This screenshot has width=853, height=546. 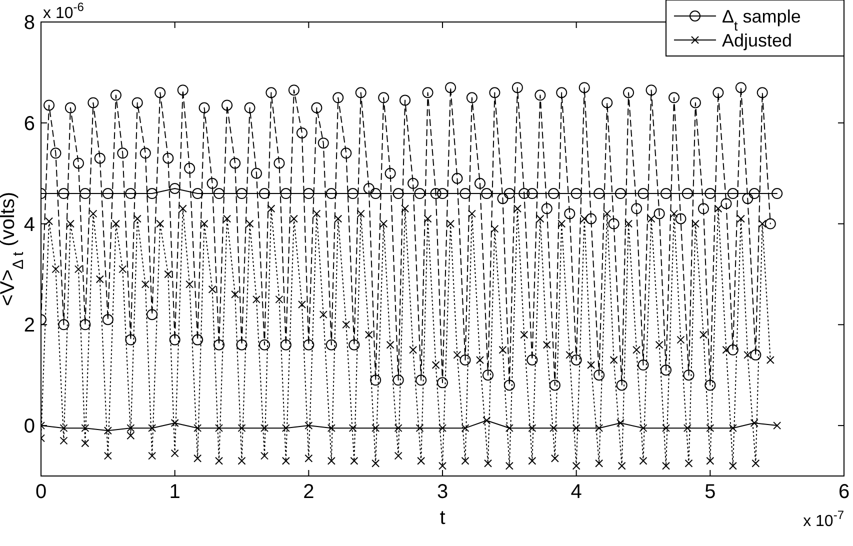 I want to click on y-tick-label: 0, so click(x=29, y=427).